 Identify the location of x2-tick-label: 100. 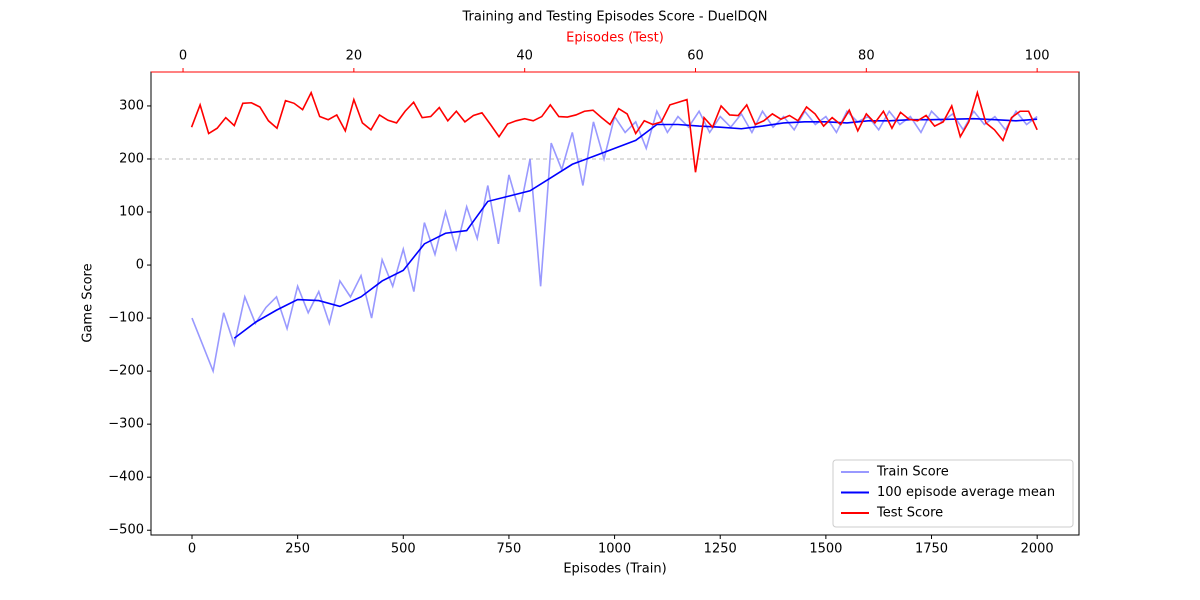
(1037, 56).